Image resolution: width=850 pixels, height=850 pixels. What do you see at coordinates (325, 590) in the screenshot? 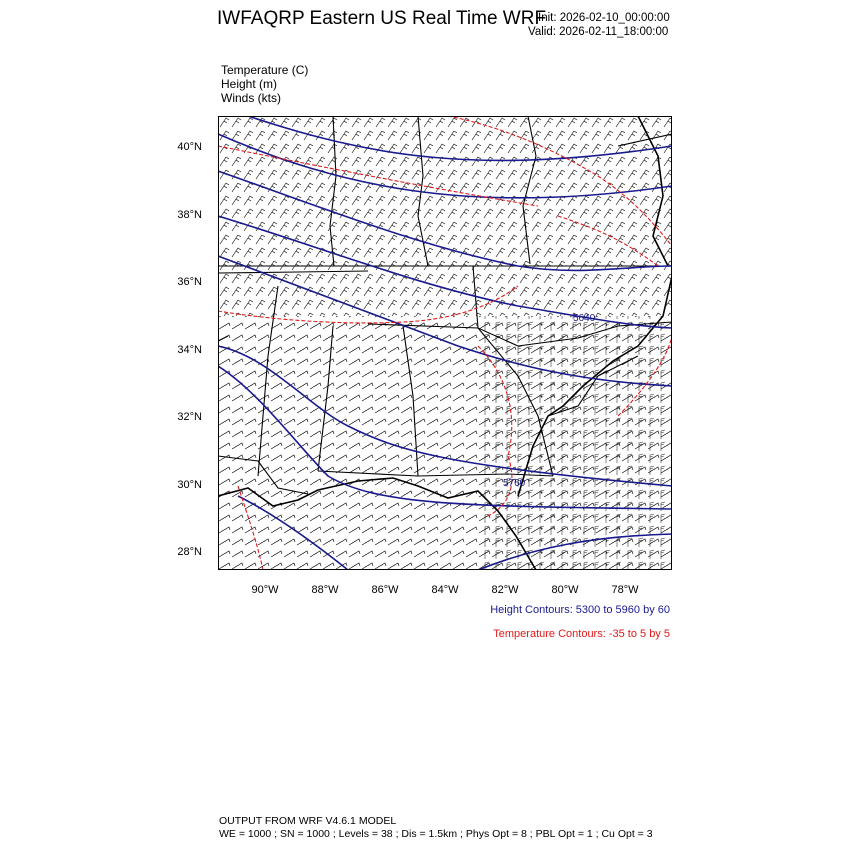
I see `lon-tick-label: 88°W` at bounding box center [325, 590].